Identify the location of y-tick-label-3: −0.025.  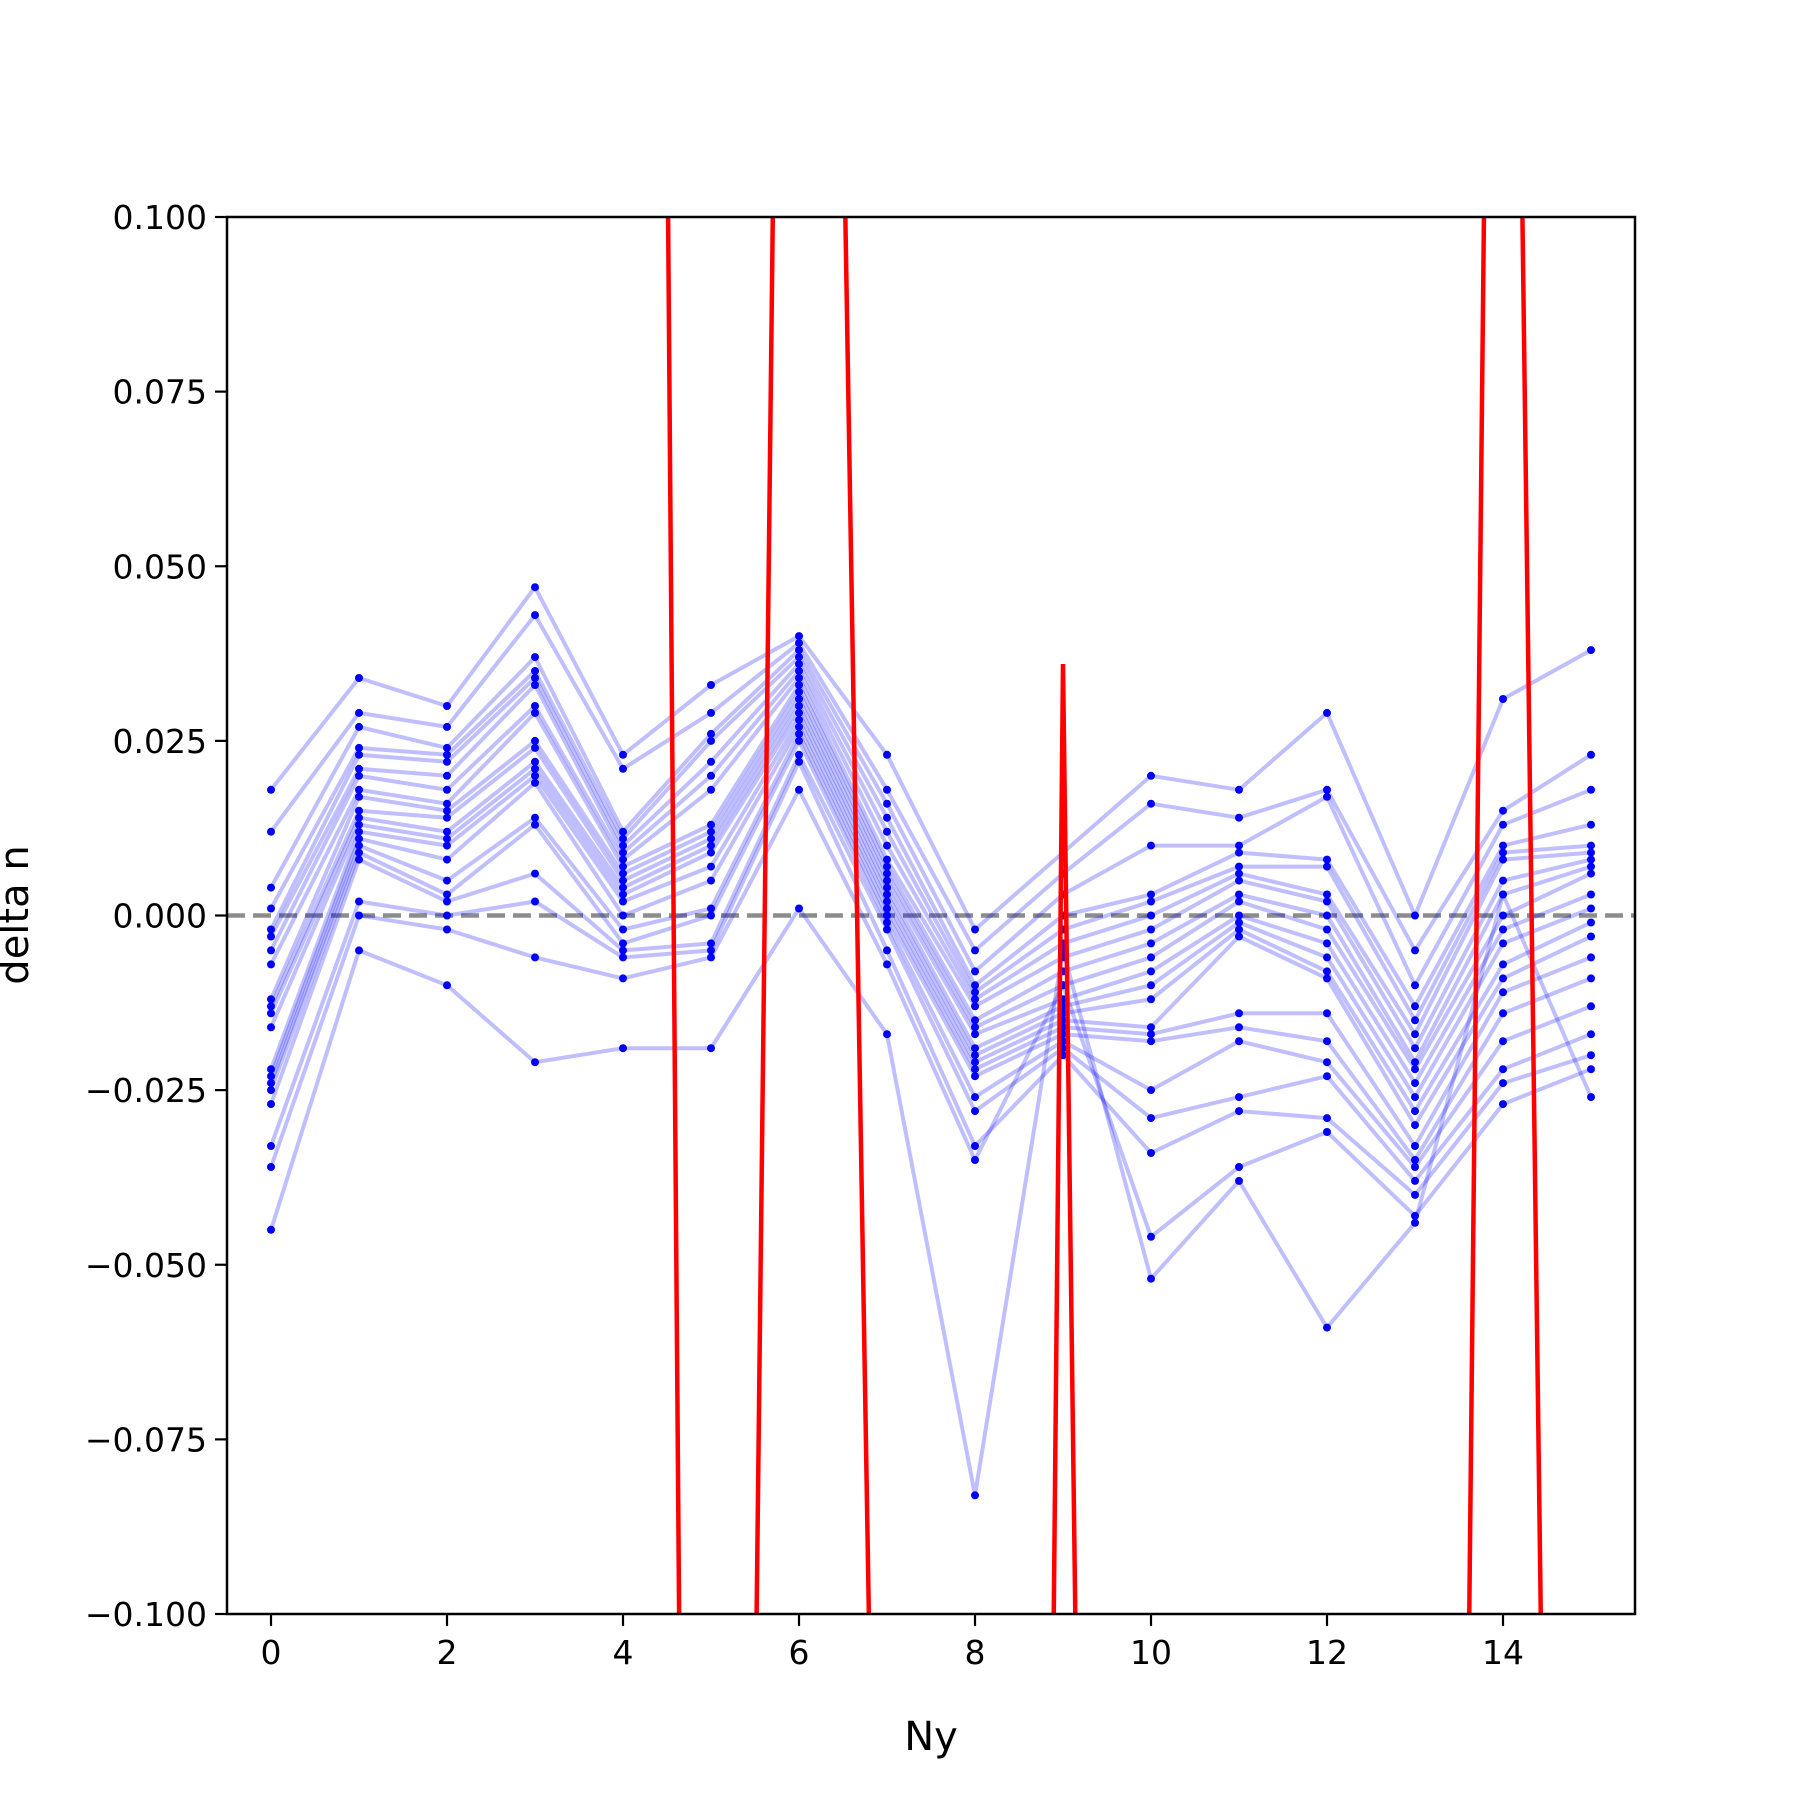
(146, 1090).